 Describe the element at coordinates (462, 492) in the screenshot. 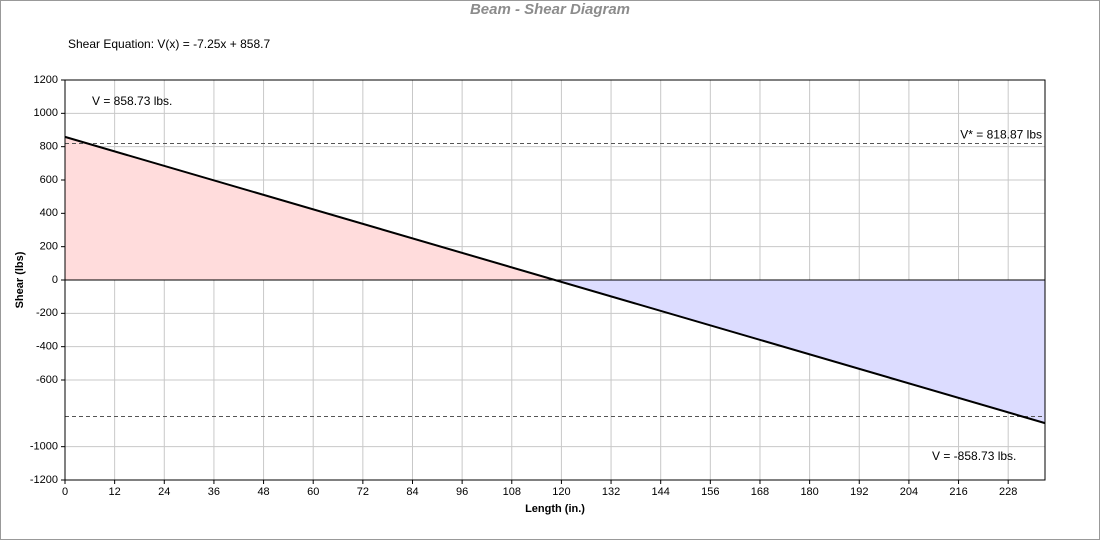

I see `x-tick-label: 96` at that location.